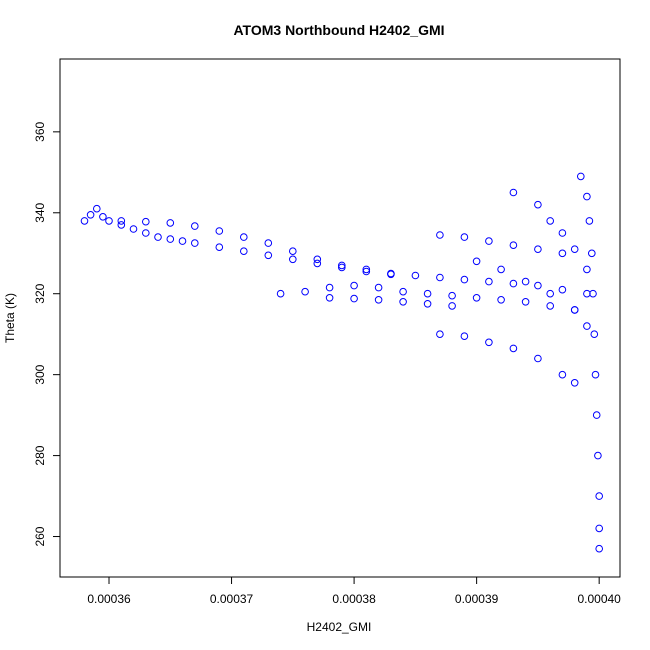  What do you see at coordinates (40, 536) in the screenshot?
I see `y-tick-label: 260` at bounding box center [40, 536].